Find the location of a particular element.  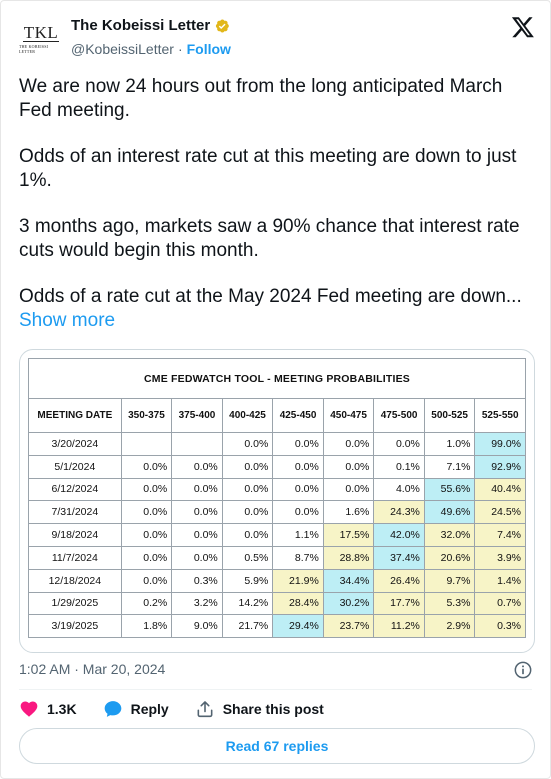

probability-cell: 32.0% is located at coordinates (449, 535).